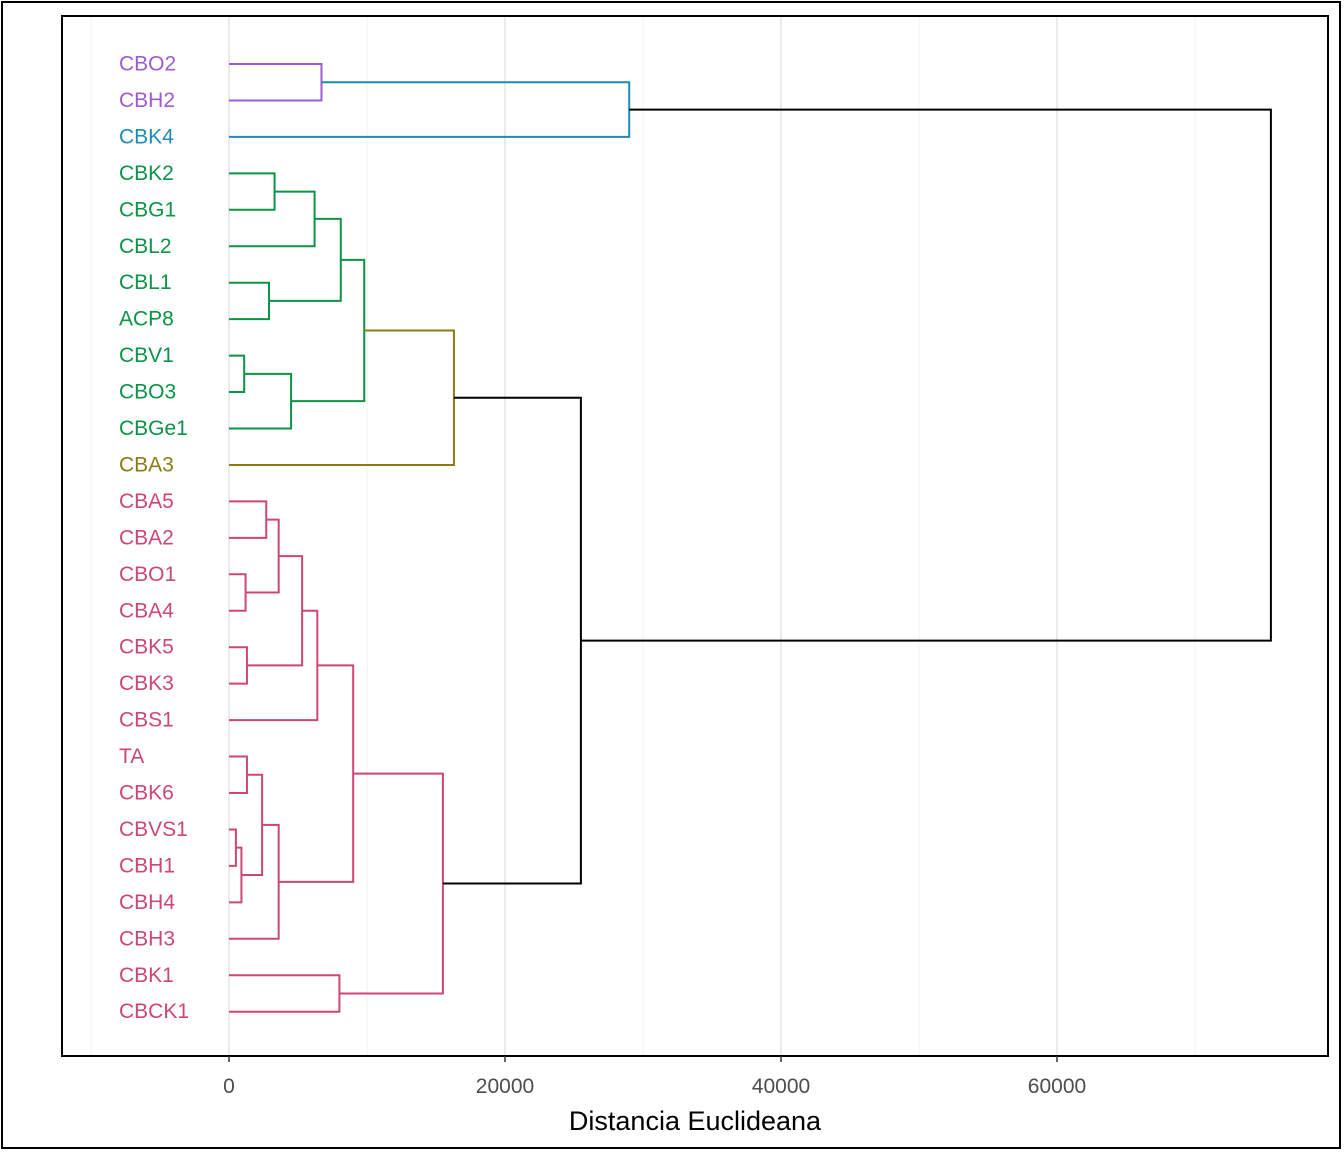  Describe the element at coordinates (146, 173) in the screenshot. I see `leaf-label: CBK2` at that location.